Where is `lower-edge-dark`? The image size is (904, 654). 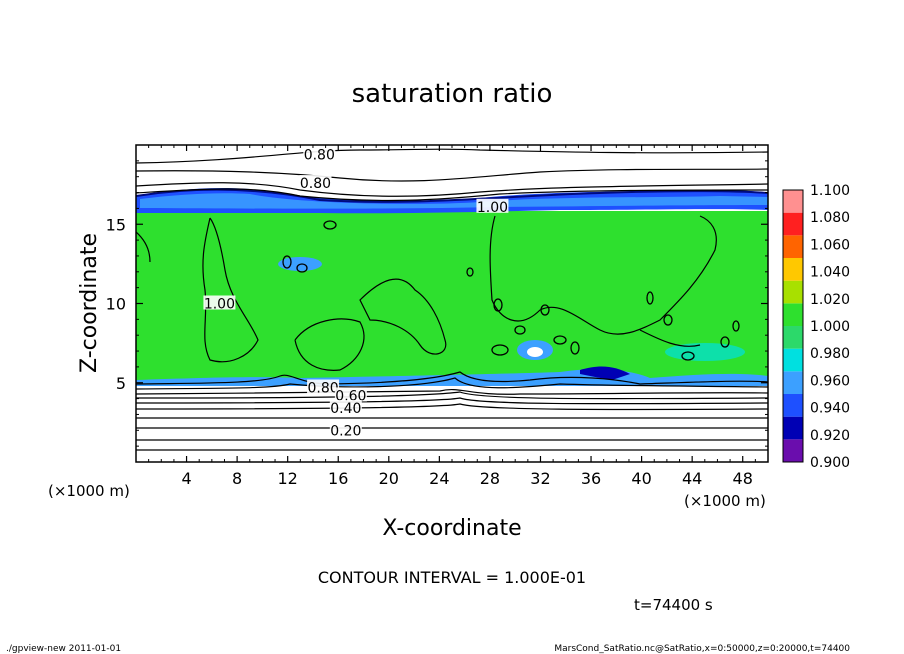
lower-edge-dark is located at coordinates (605, 373).